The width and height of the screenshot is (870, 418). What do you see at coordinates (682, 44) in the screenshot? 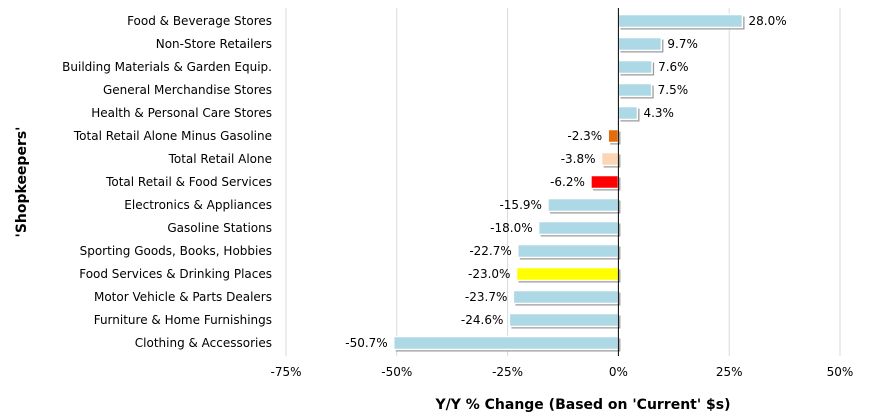
I see `value-label: 9.7%` at bounding box center [682, 44].